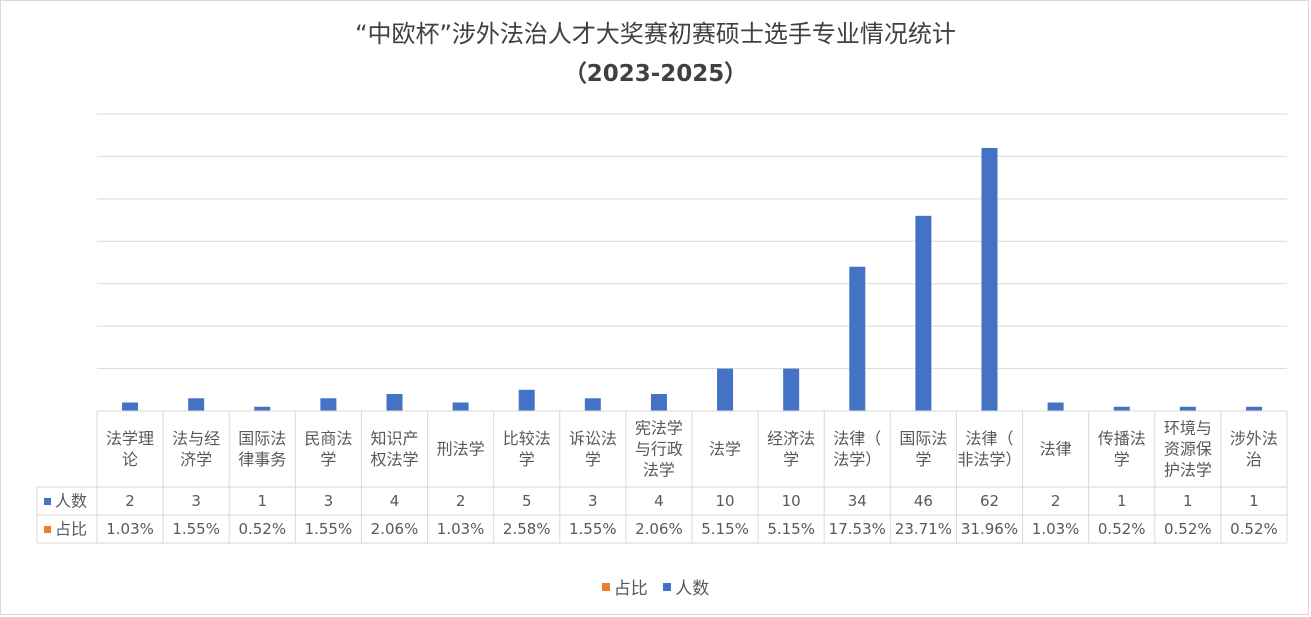 The image size is (1311, 617). I want to click on data-label: 23.71%, so click(923, 529).